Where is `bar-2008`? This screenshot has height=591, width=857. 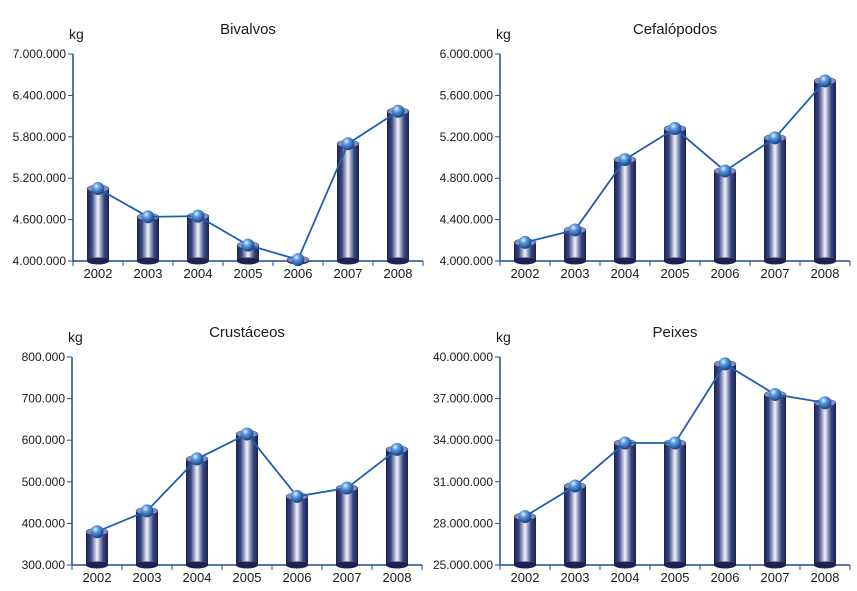 bar-2008 is located at coordinates (825, 171).